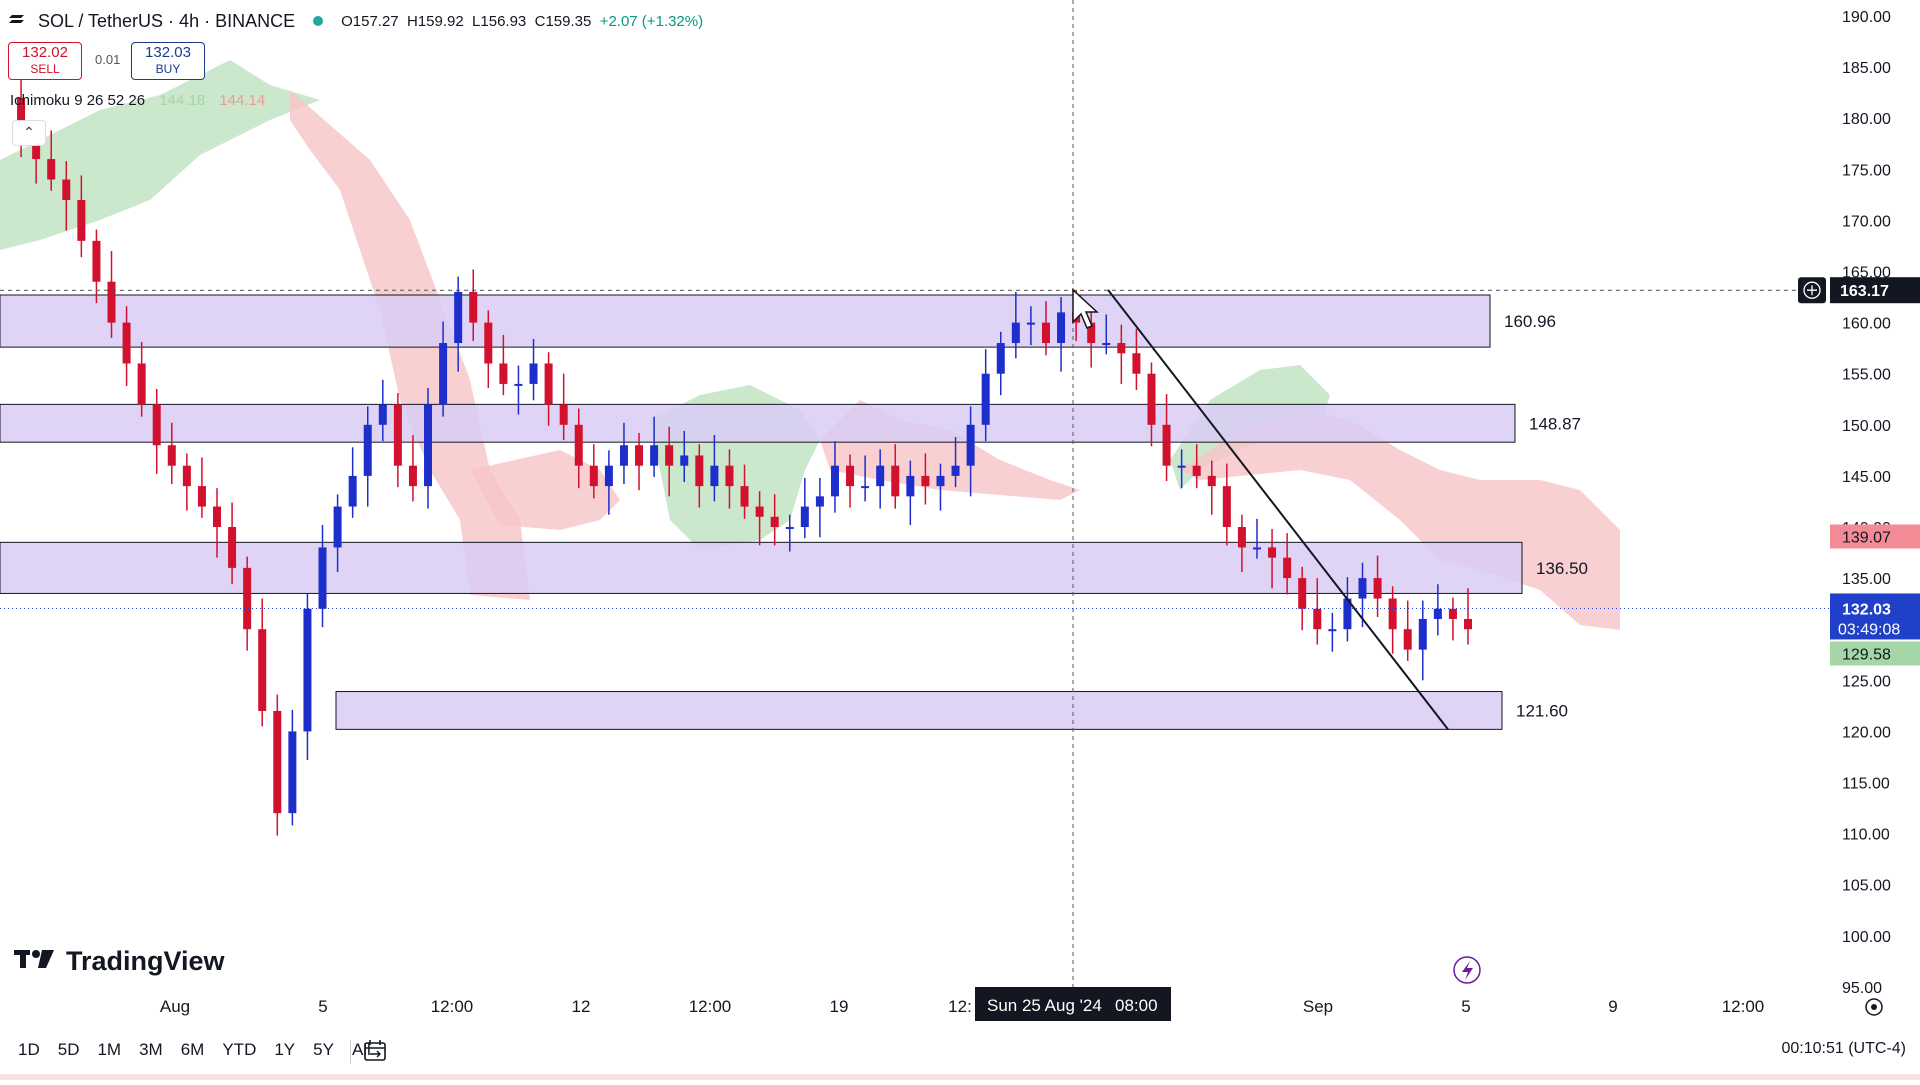  Describe the element at coordinates (1866, 17) in the screenshot. I see `price-tick-0: 190.00` at that location.